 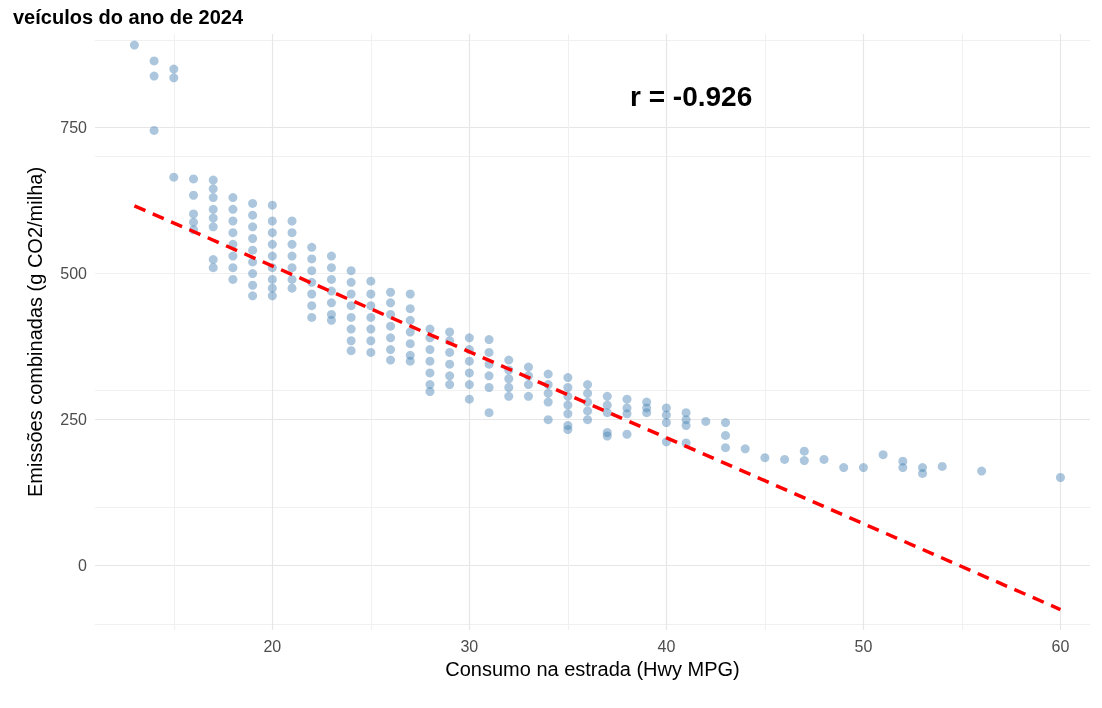 I want to click on chart-title: veículos do ano de 2024, so click(x=128, y=17).